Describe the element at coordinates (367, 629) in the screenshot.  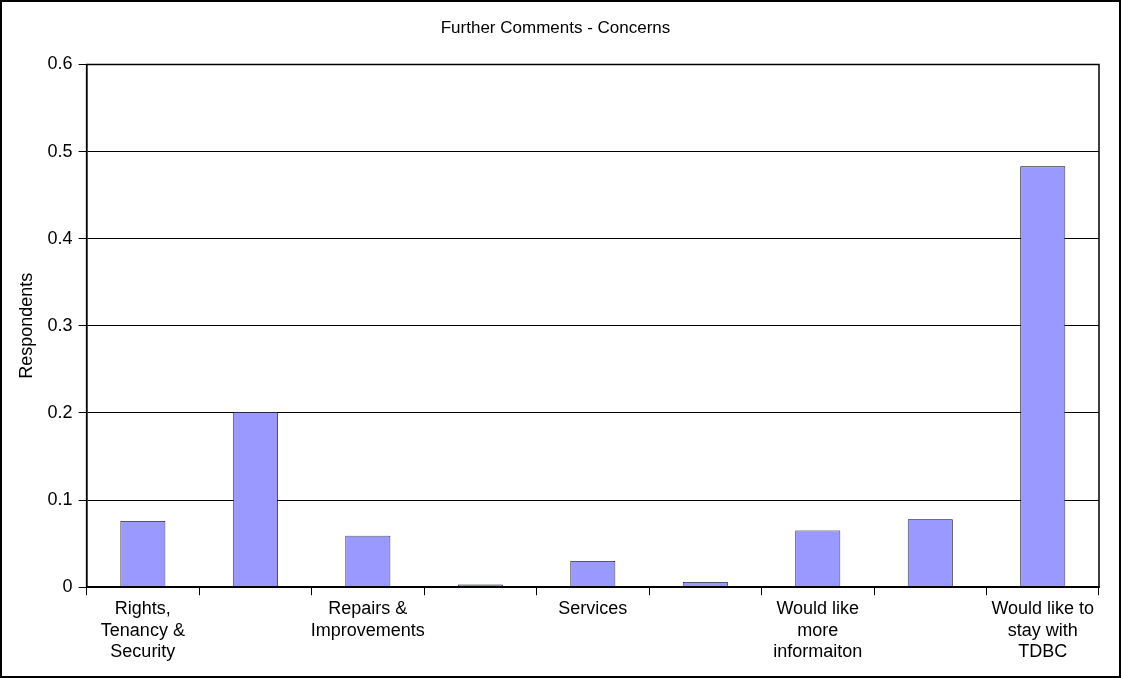
I see `category-label: Improvements` at that location.